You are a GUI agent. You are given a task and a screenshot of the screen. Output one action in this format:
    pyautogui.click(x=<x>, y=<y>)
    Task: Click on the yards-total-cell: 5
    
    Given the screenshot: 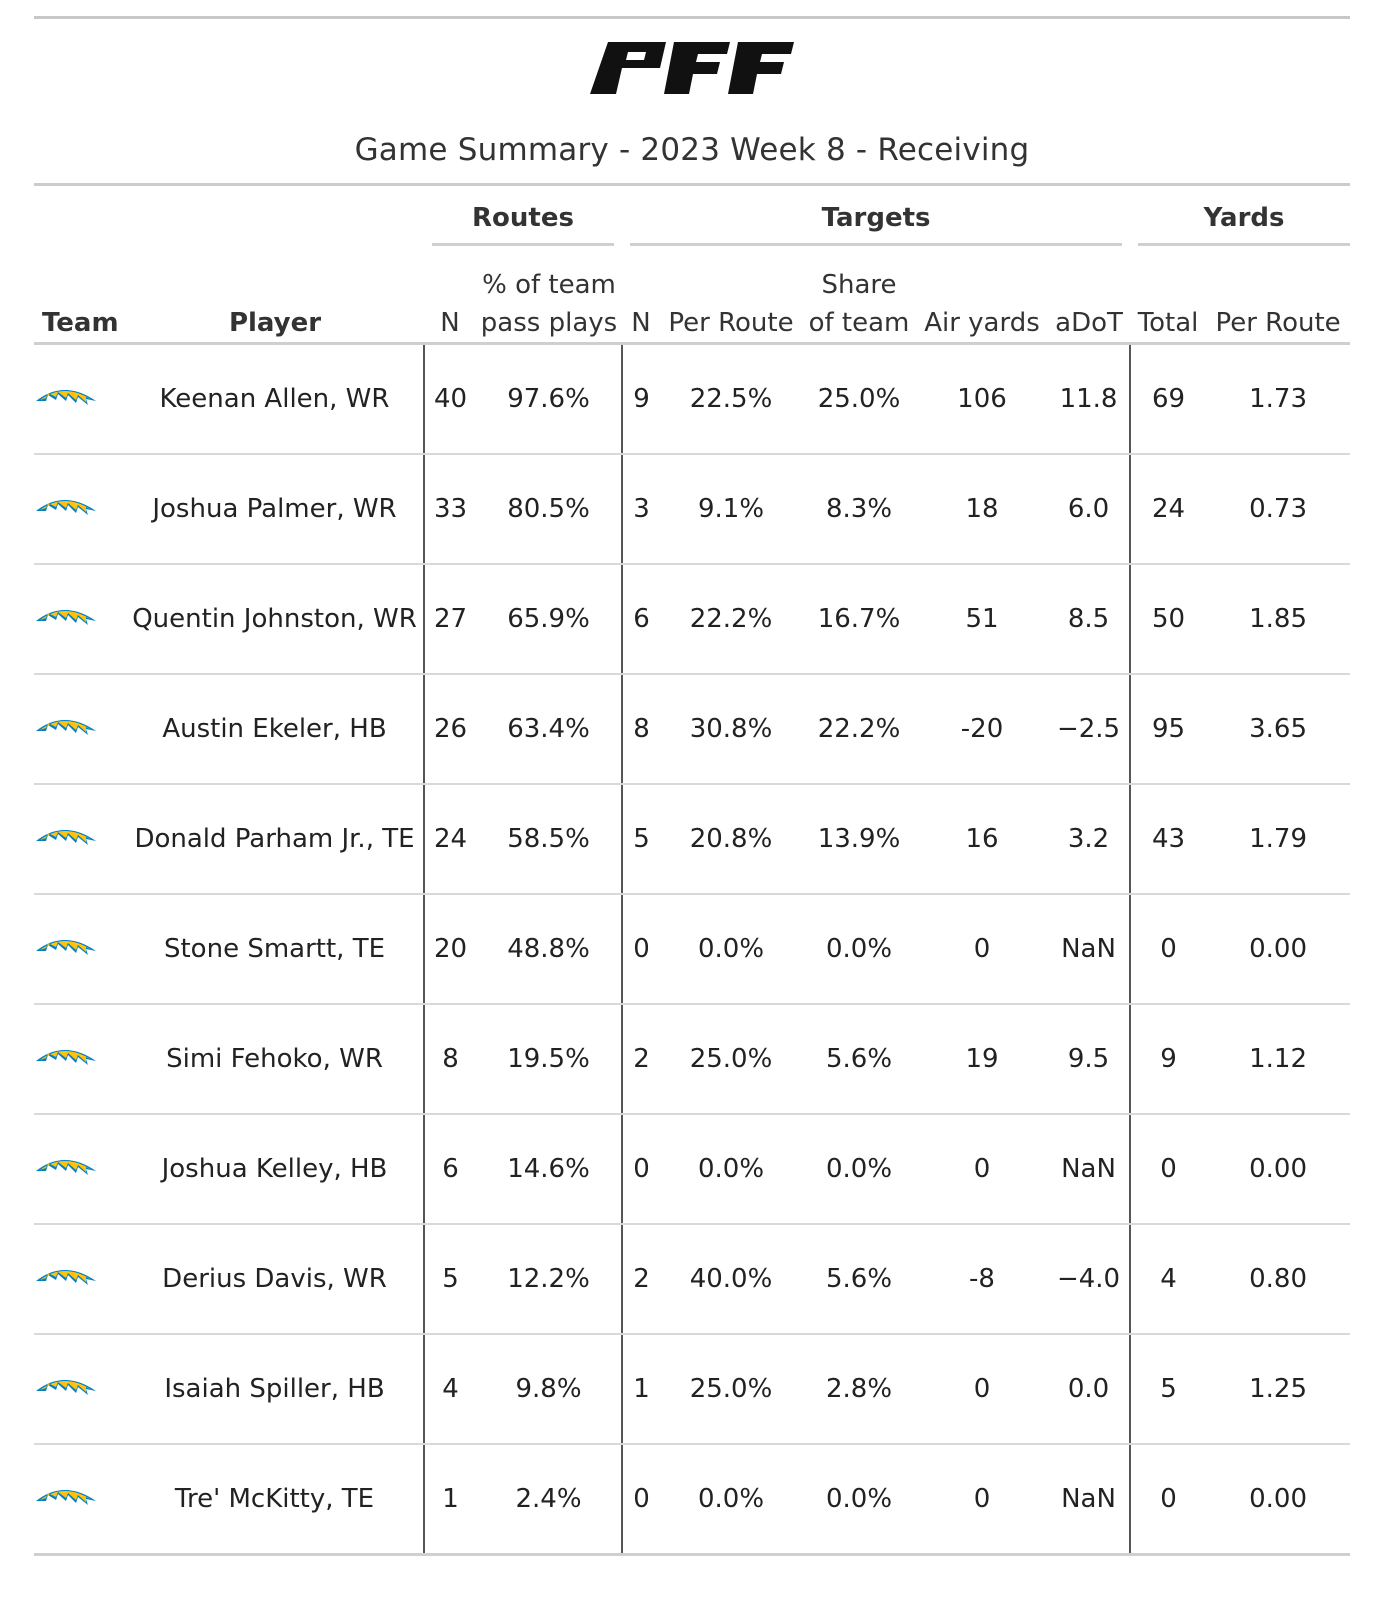 What is the action you would take?
    pyautogui.click(x=1168, y=1389)
    